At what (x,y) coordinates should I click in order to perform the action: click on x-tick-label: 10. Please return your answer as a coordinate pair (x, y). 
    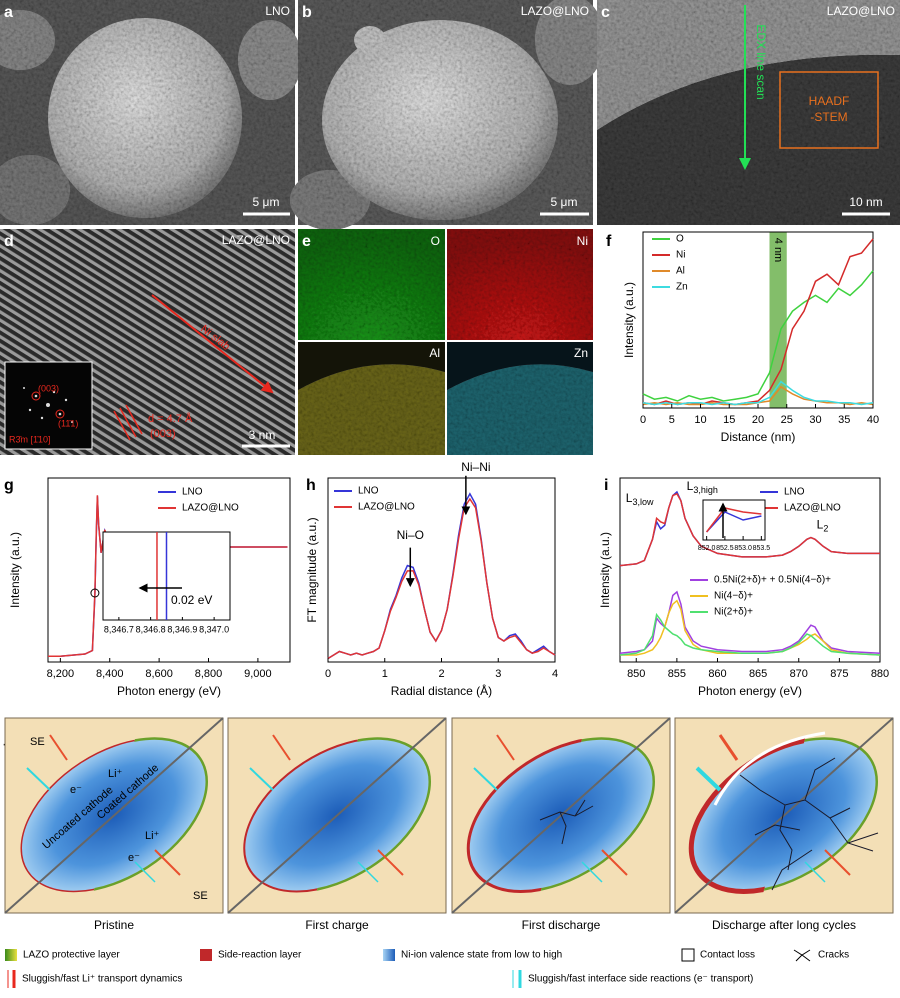
    Looking at the image, I should click on (700, 420).